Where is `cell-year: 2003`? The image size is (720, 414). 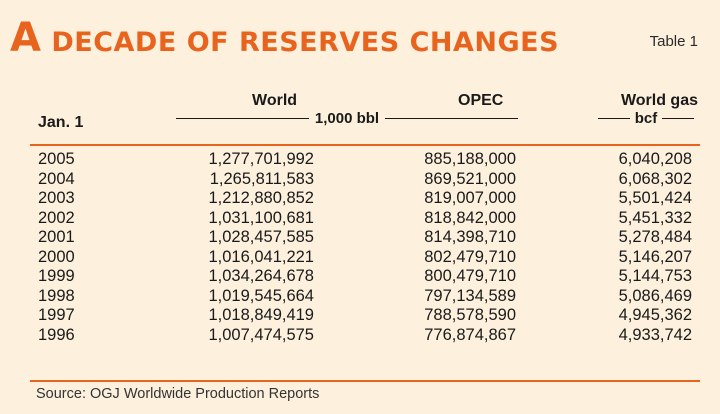 cell-year: 2003 is located at coordinates (56, 198).